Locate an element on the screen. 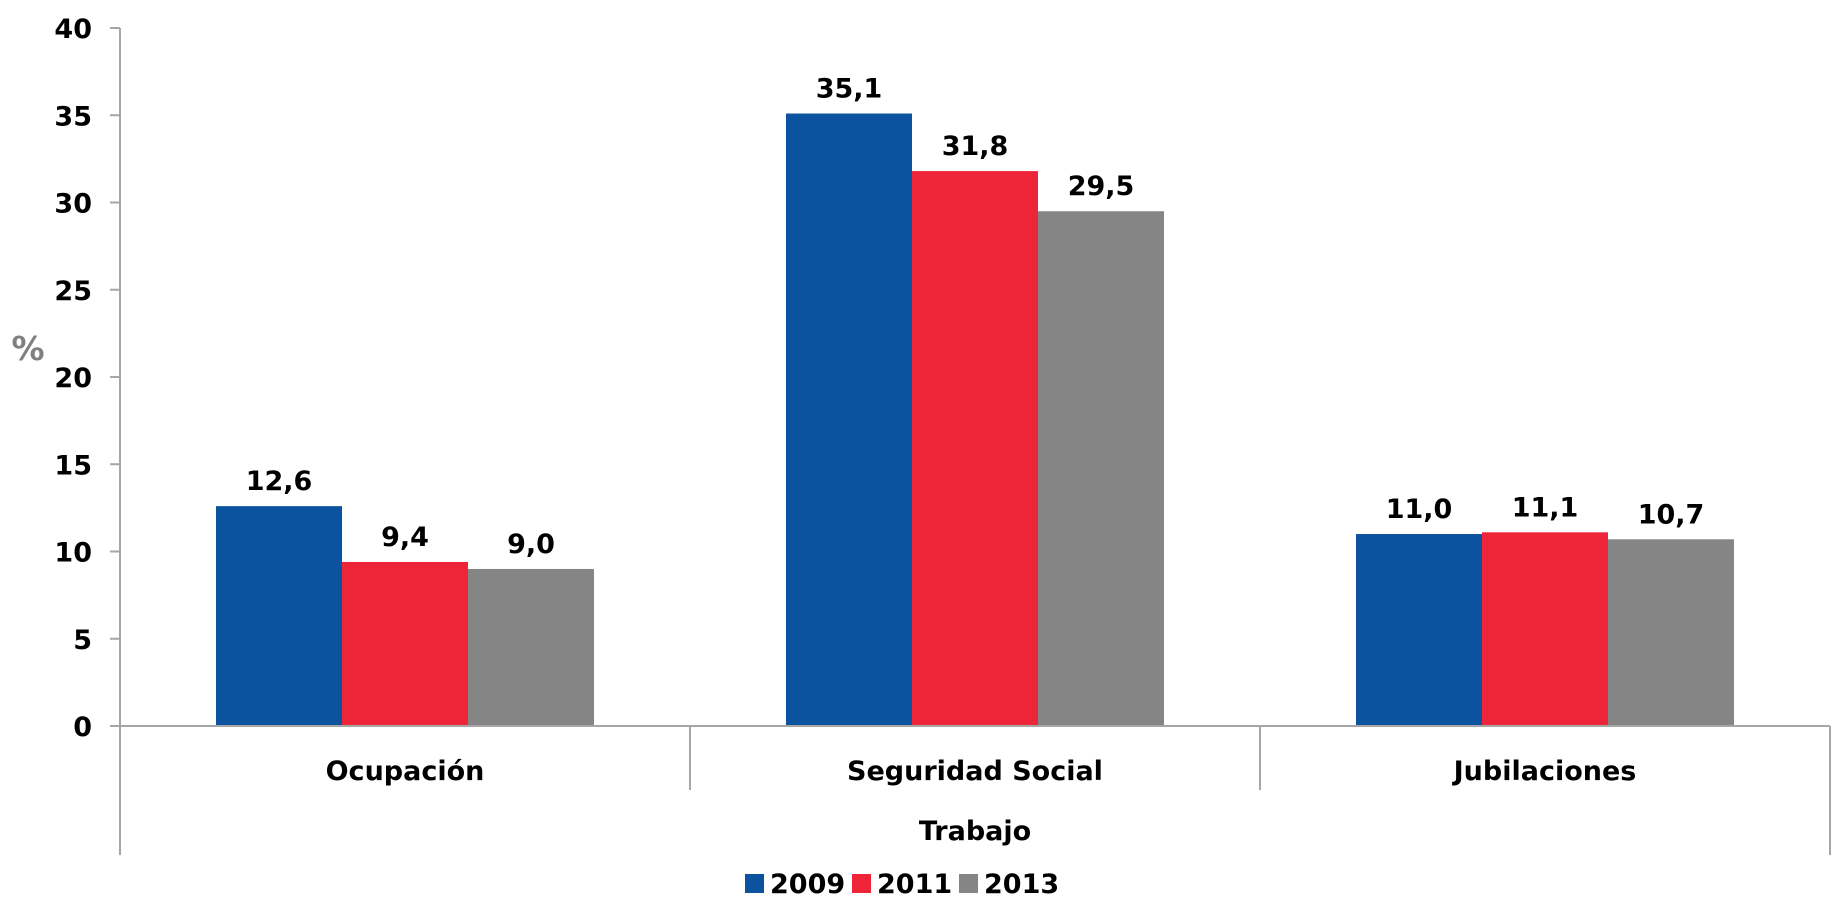  y-tick-label: 15 is located at coordinates (73, 465).